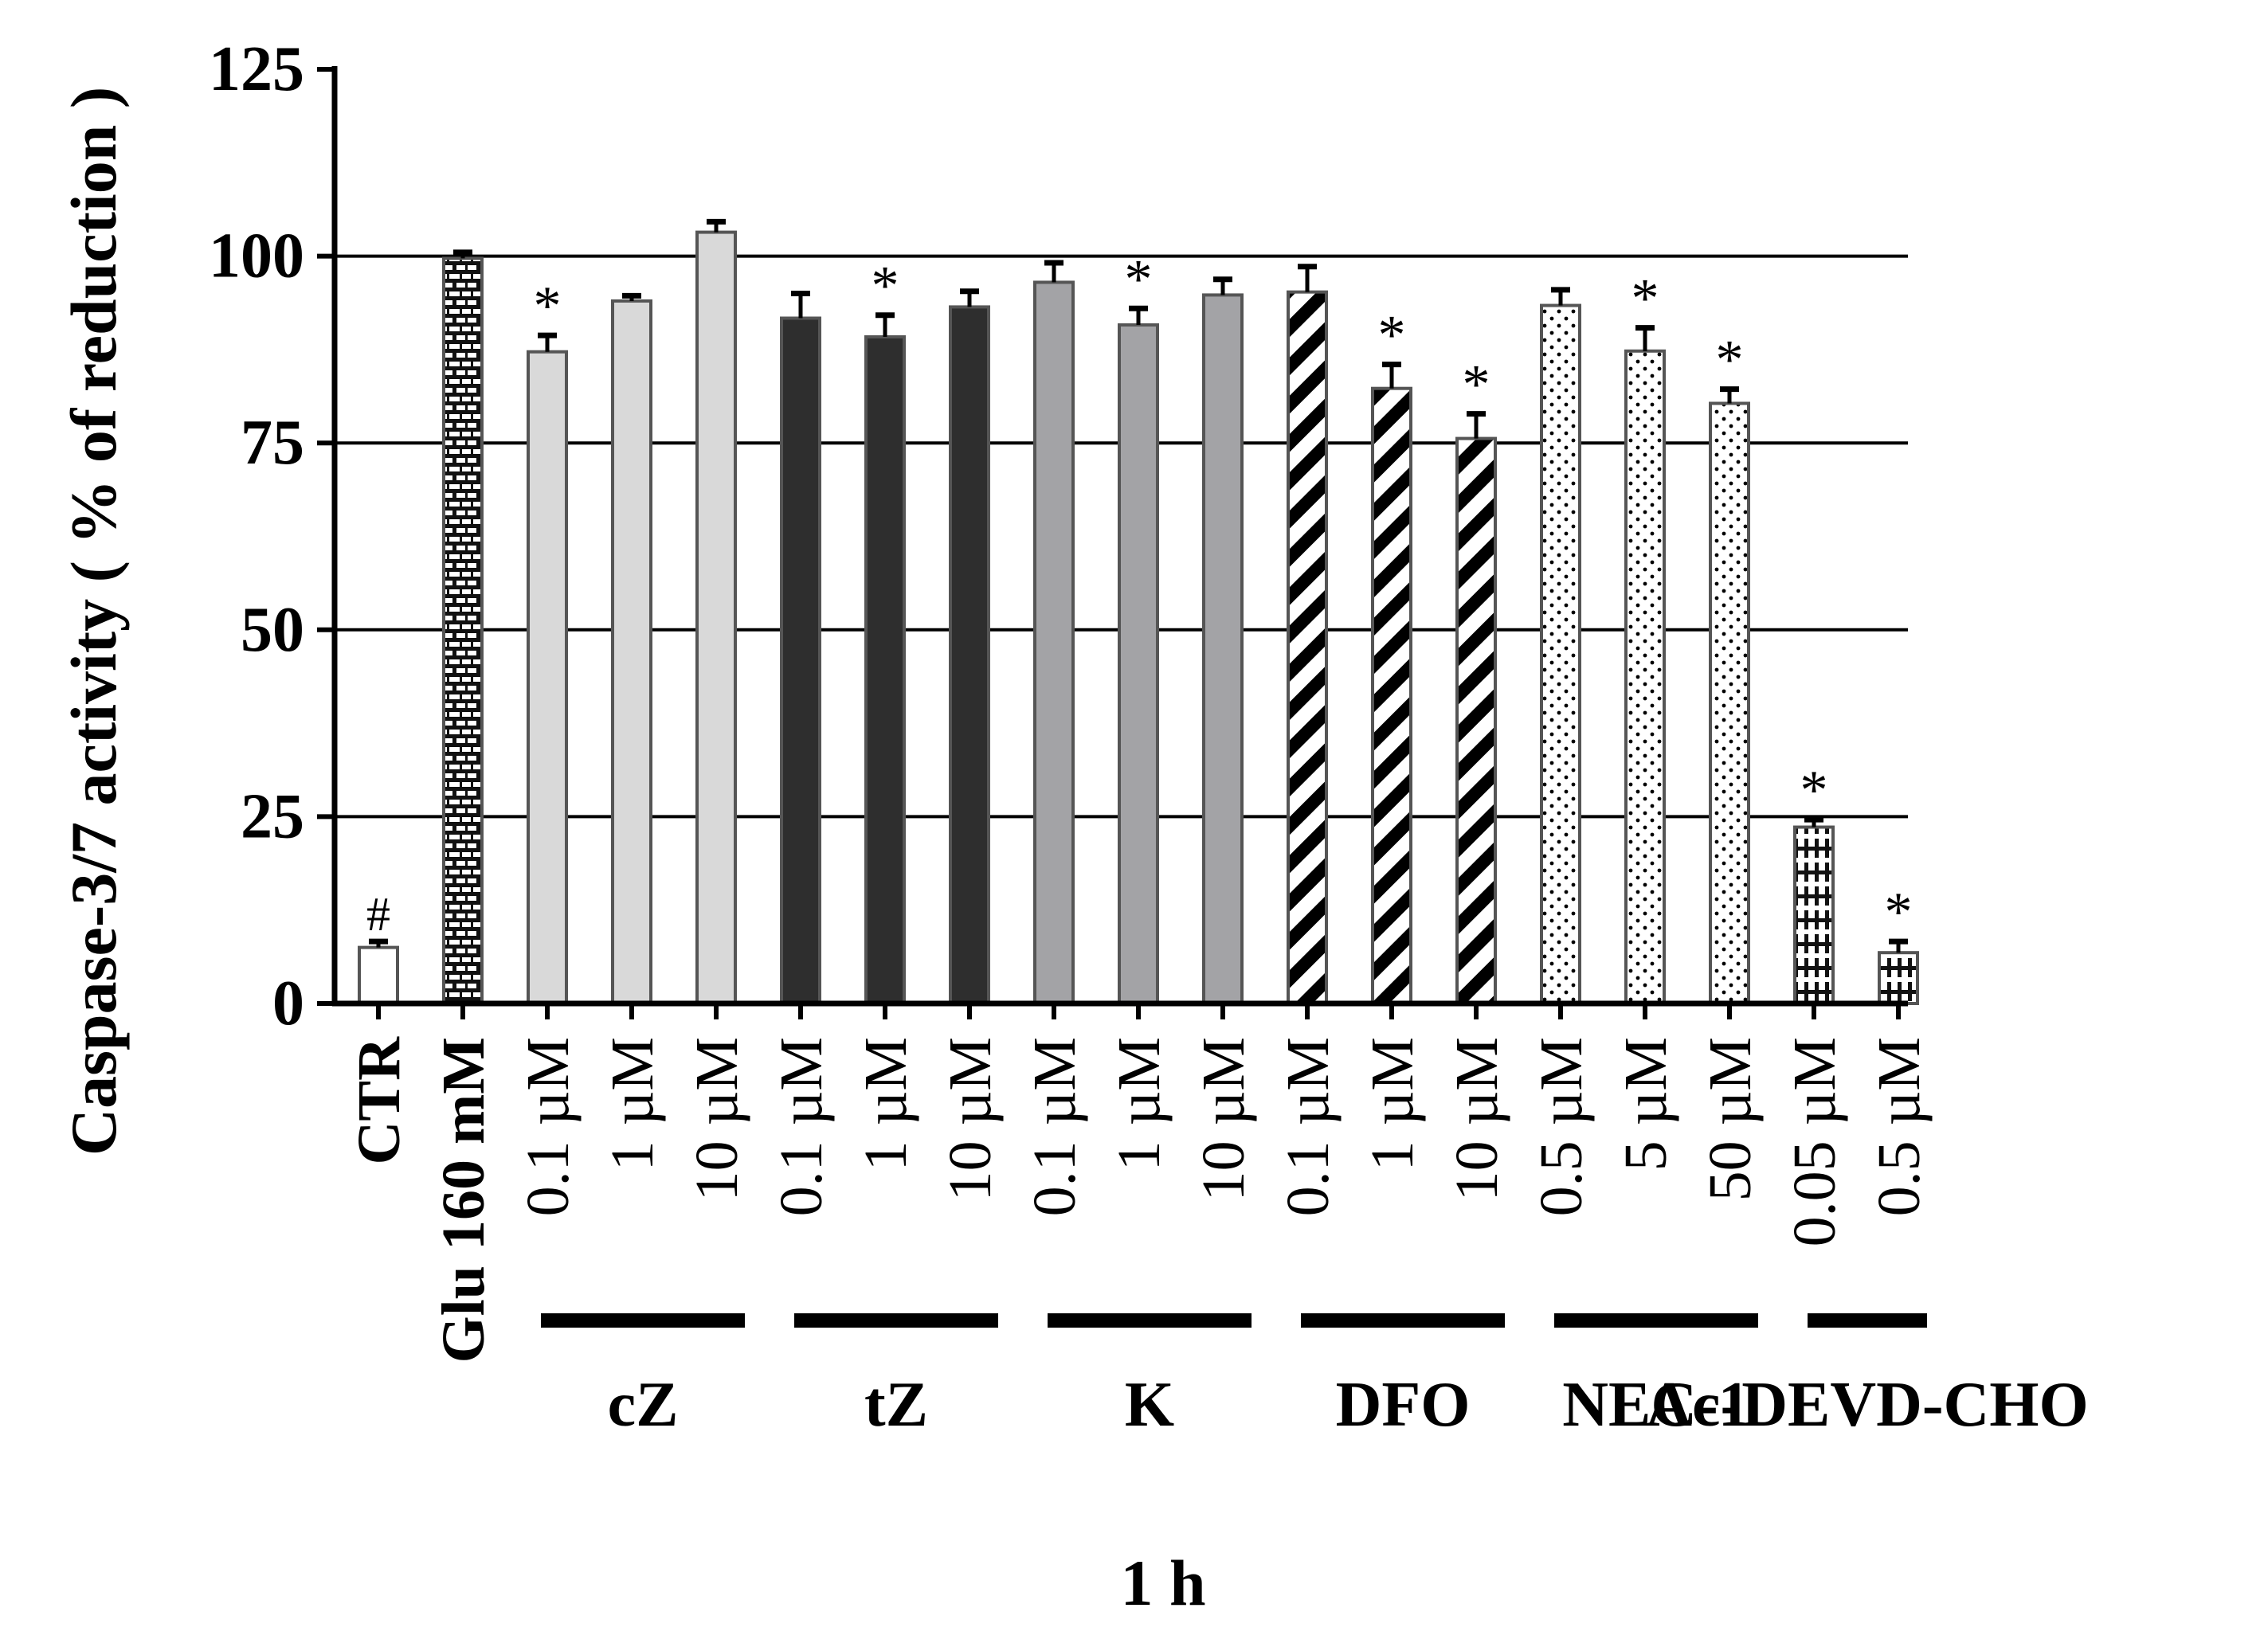  What do you see at coordinates (379, 1100) in the screenshot?
I see `x-tick-label-0: CTR` at bounding box center [379, 1100].